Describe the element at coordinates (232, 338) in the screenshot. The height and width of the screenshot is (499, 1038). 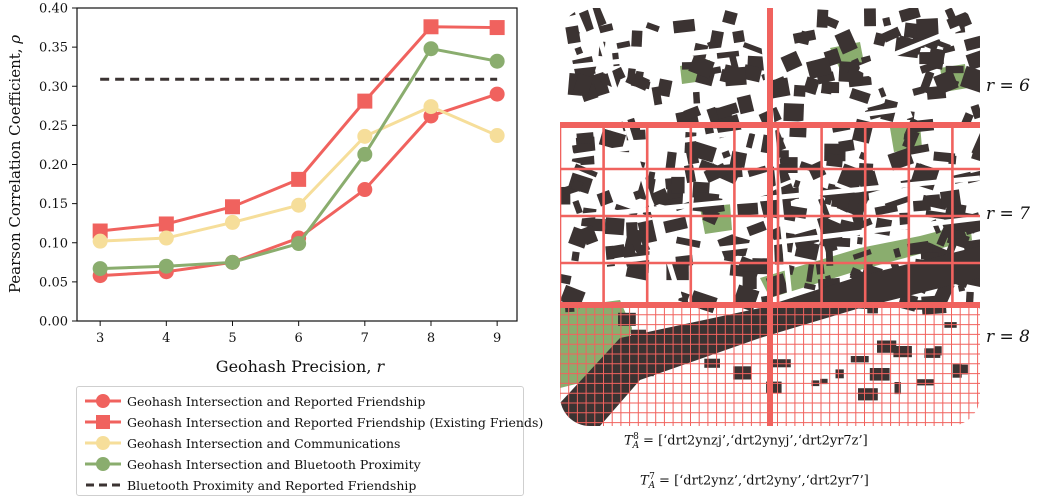
I see `x-tick-label: 5` at that location.